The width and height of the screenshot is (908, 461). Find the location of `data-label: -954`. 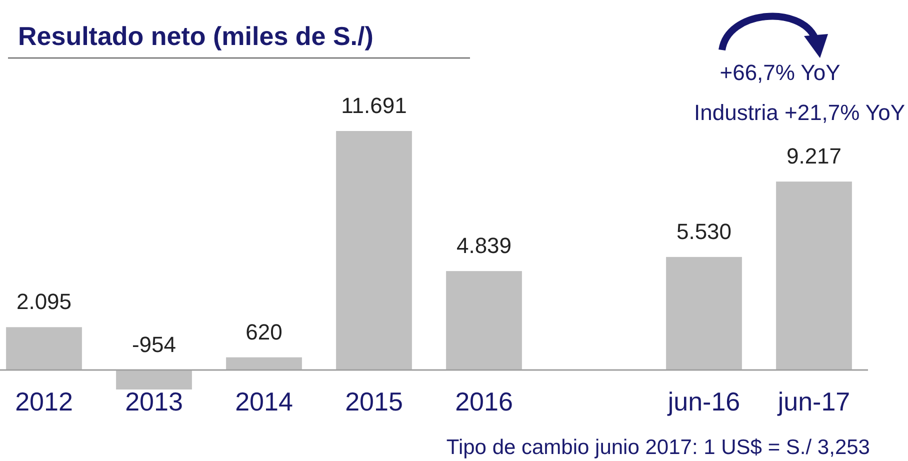

data-label: -954 is located at coordinates (154, 344).